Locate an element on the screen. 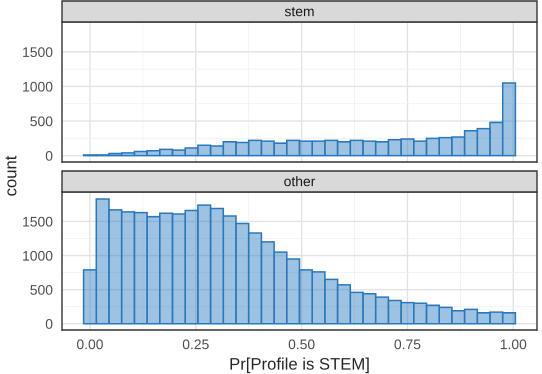  y-axis-title: count is located at coordinates (11, 176).